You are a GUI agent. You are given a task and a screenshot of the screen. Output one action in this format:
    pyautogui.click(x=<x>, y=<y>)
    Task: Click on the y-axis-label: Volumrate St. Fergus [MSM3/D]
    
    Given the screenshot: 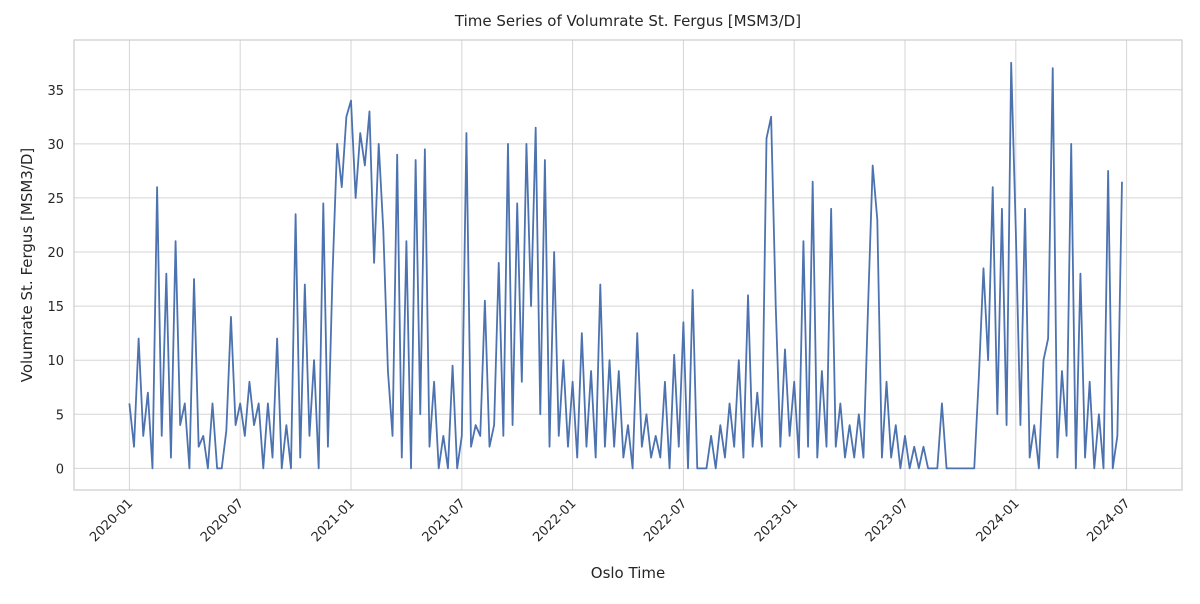 What is the action you would take?
    pyautogui.click(x=27, y=265)
    